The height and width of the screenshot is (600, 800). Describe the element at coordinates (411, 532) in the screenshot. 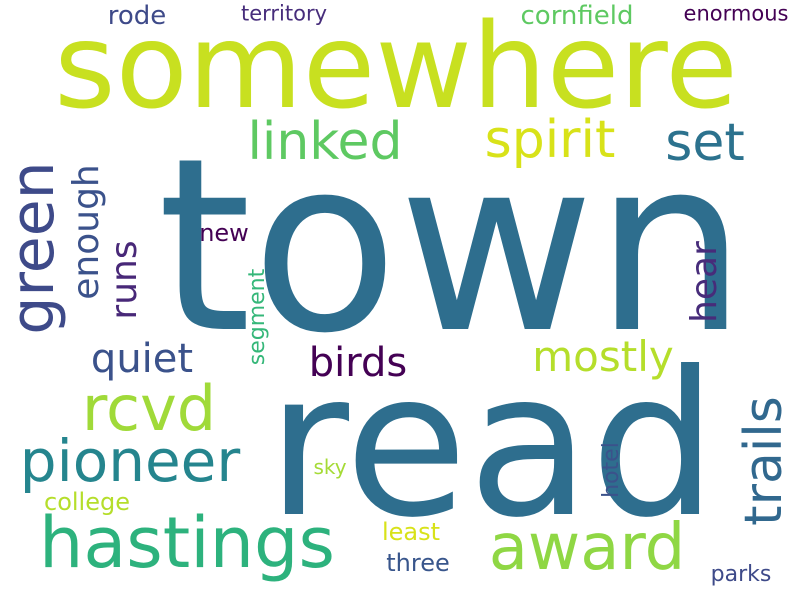

I see `word-least: least` at that location.